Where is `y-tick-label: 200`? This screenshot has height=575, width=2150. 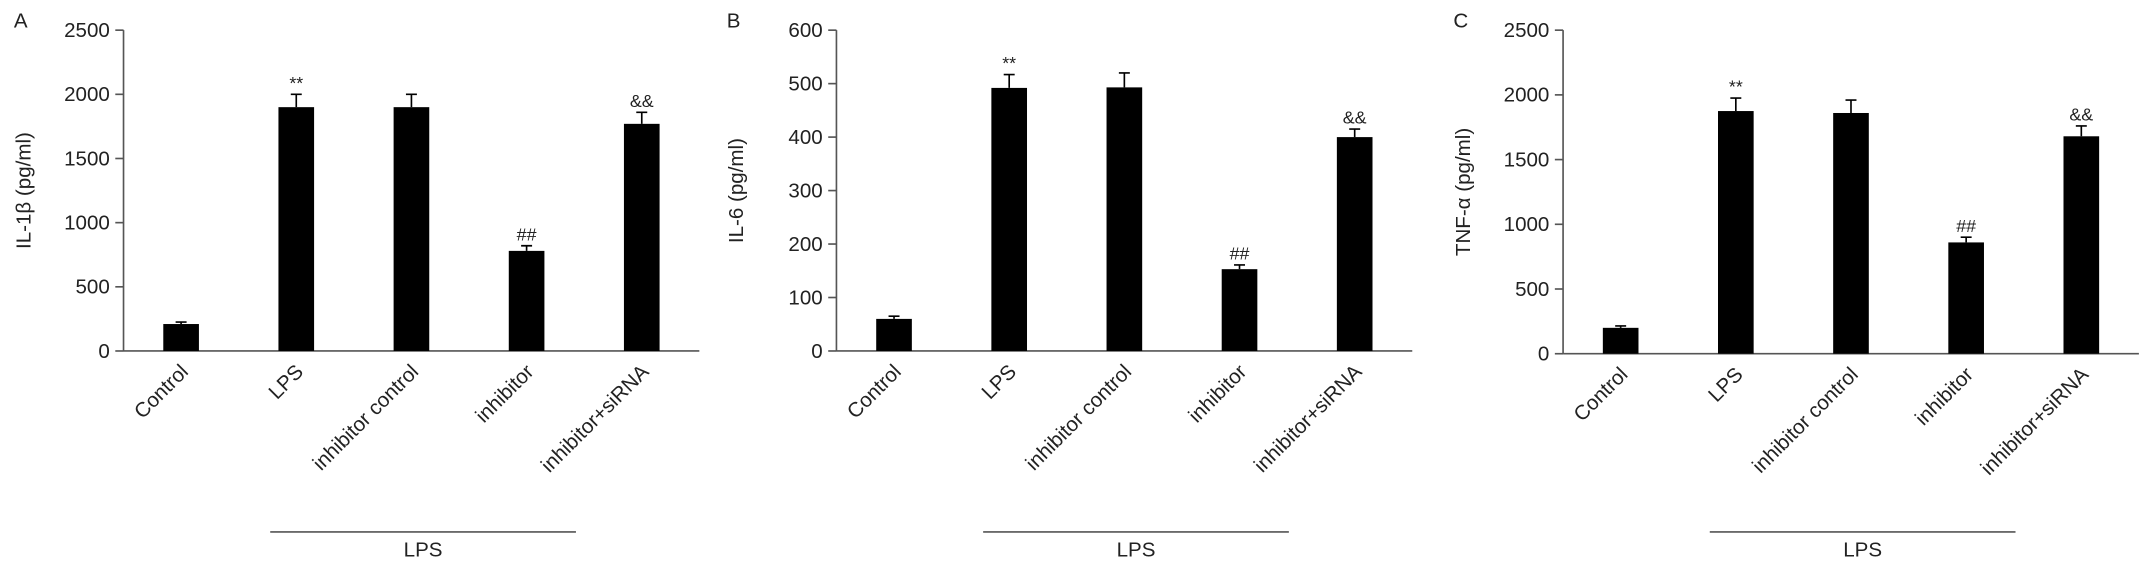 y-tick-label: 200 is located at coordinates (805, 244).